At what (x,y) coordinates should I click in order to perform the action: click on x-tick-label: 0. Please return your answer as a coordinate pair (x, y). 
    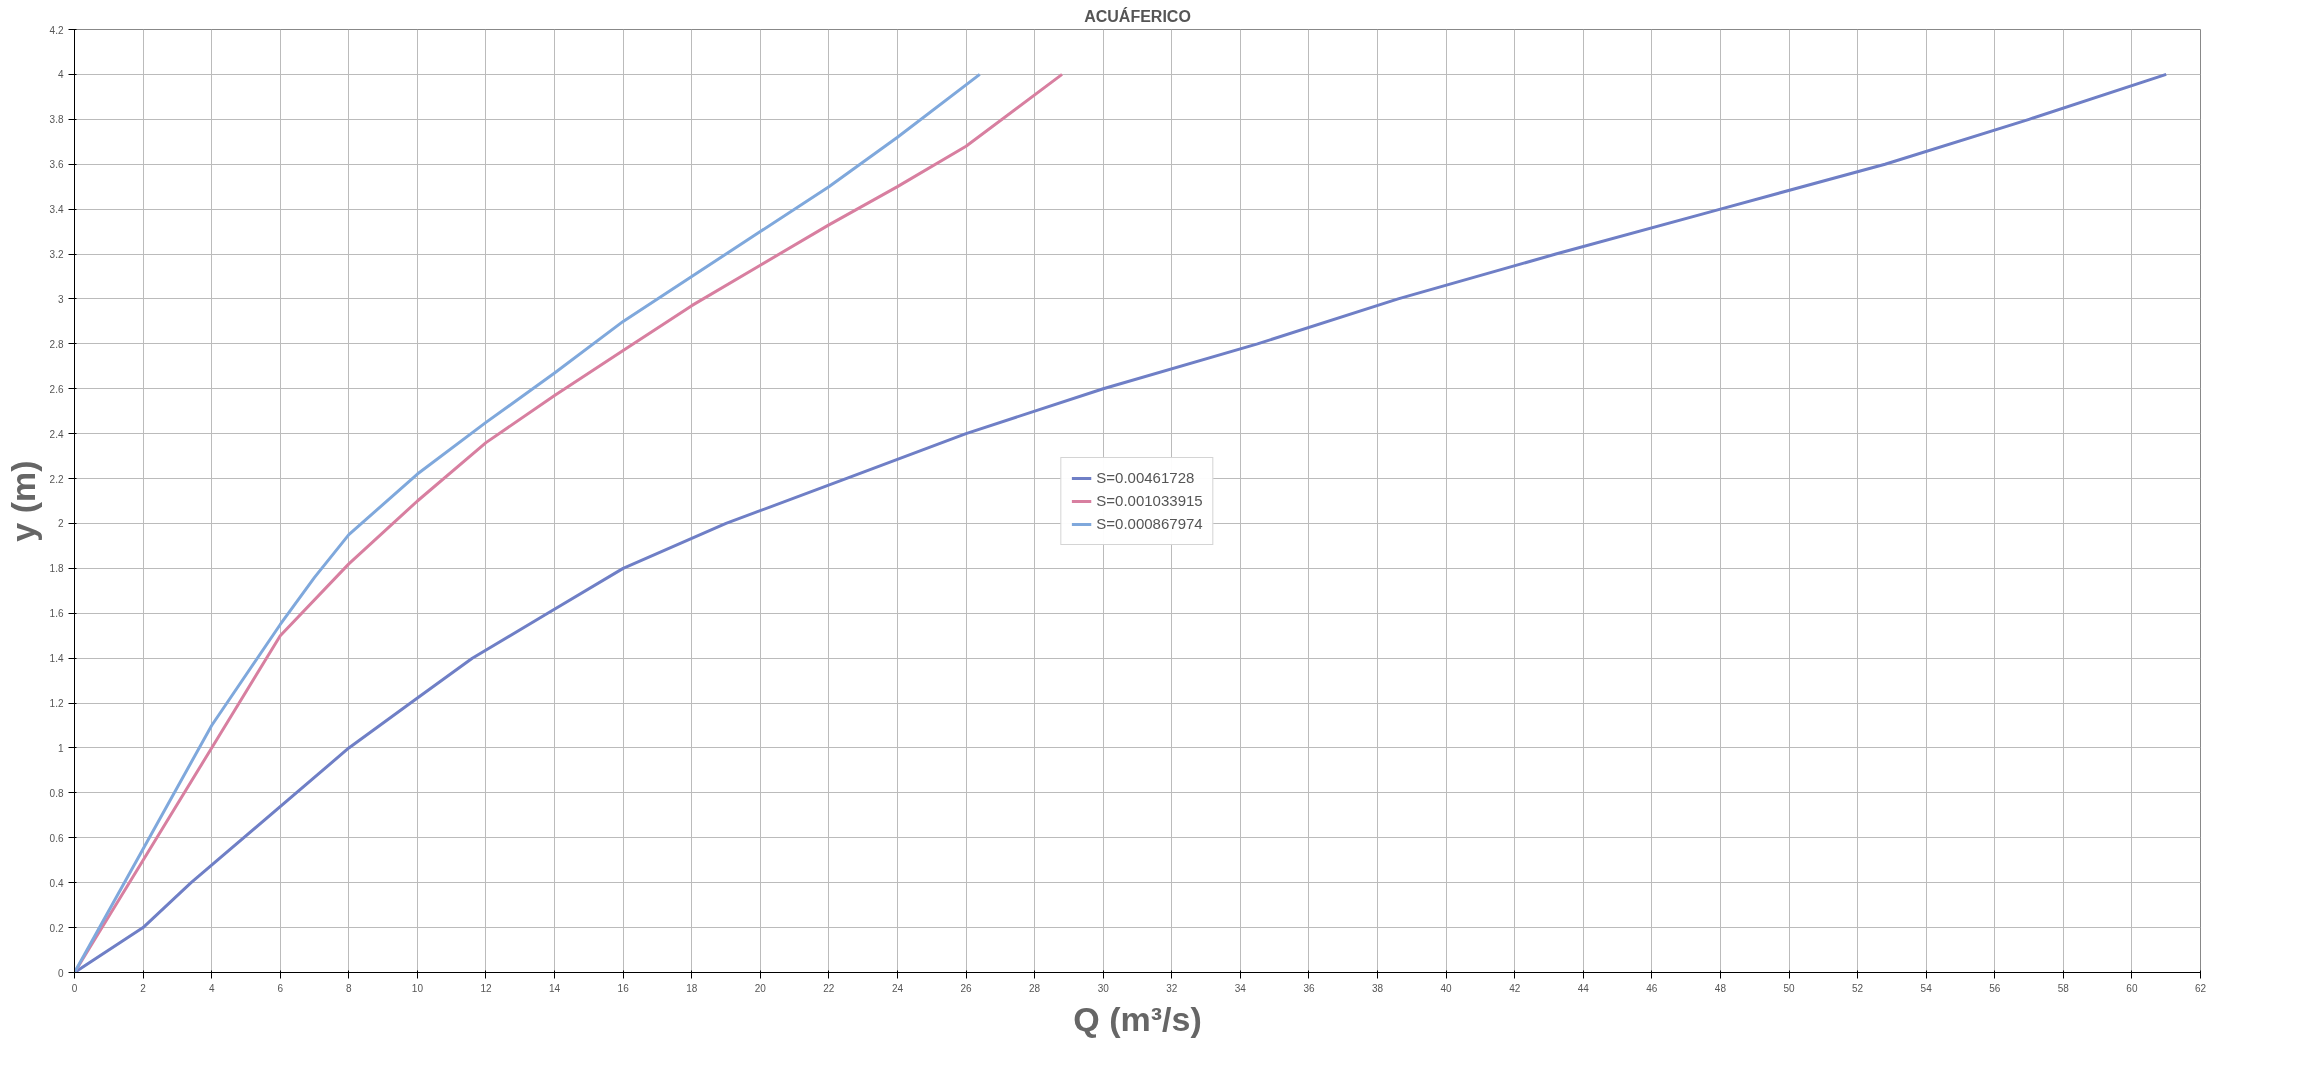
    Looking at the image, I should click on (74, 988).